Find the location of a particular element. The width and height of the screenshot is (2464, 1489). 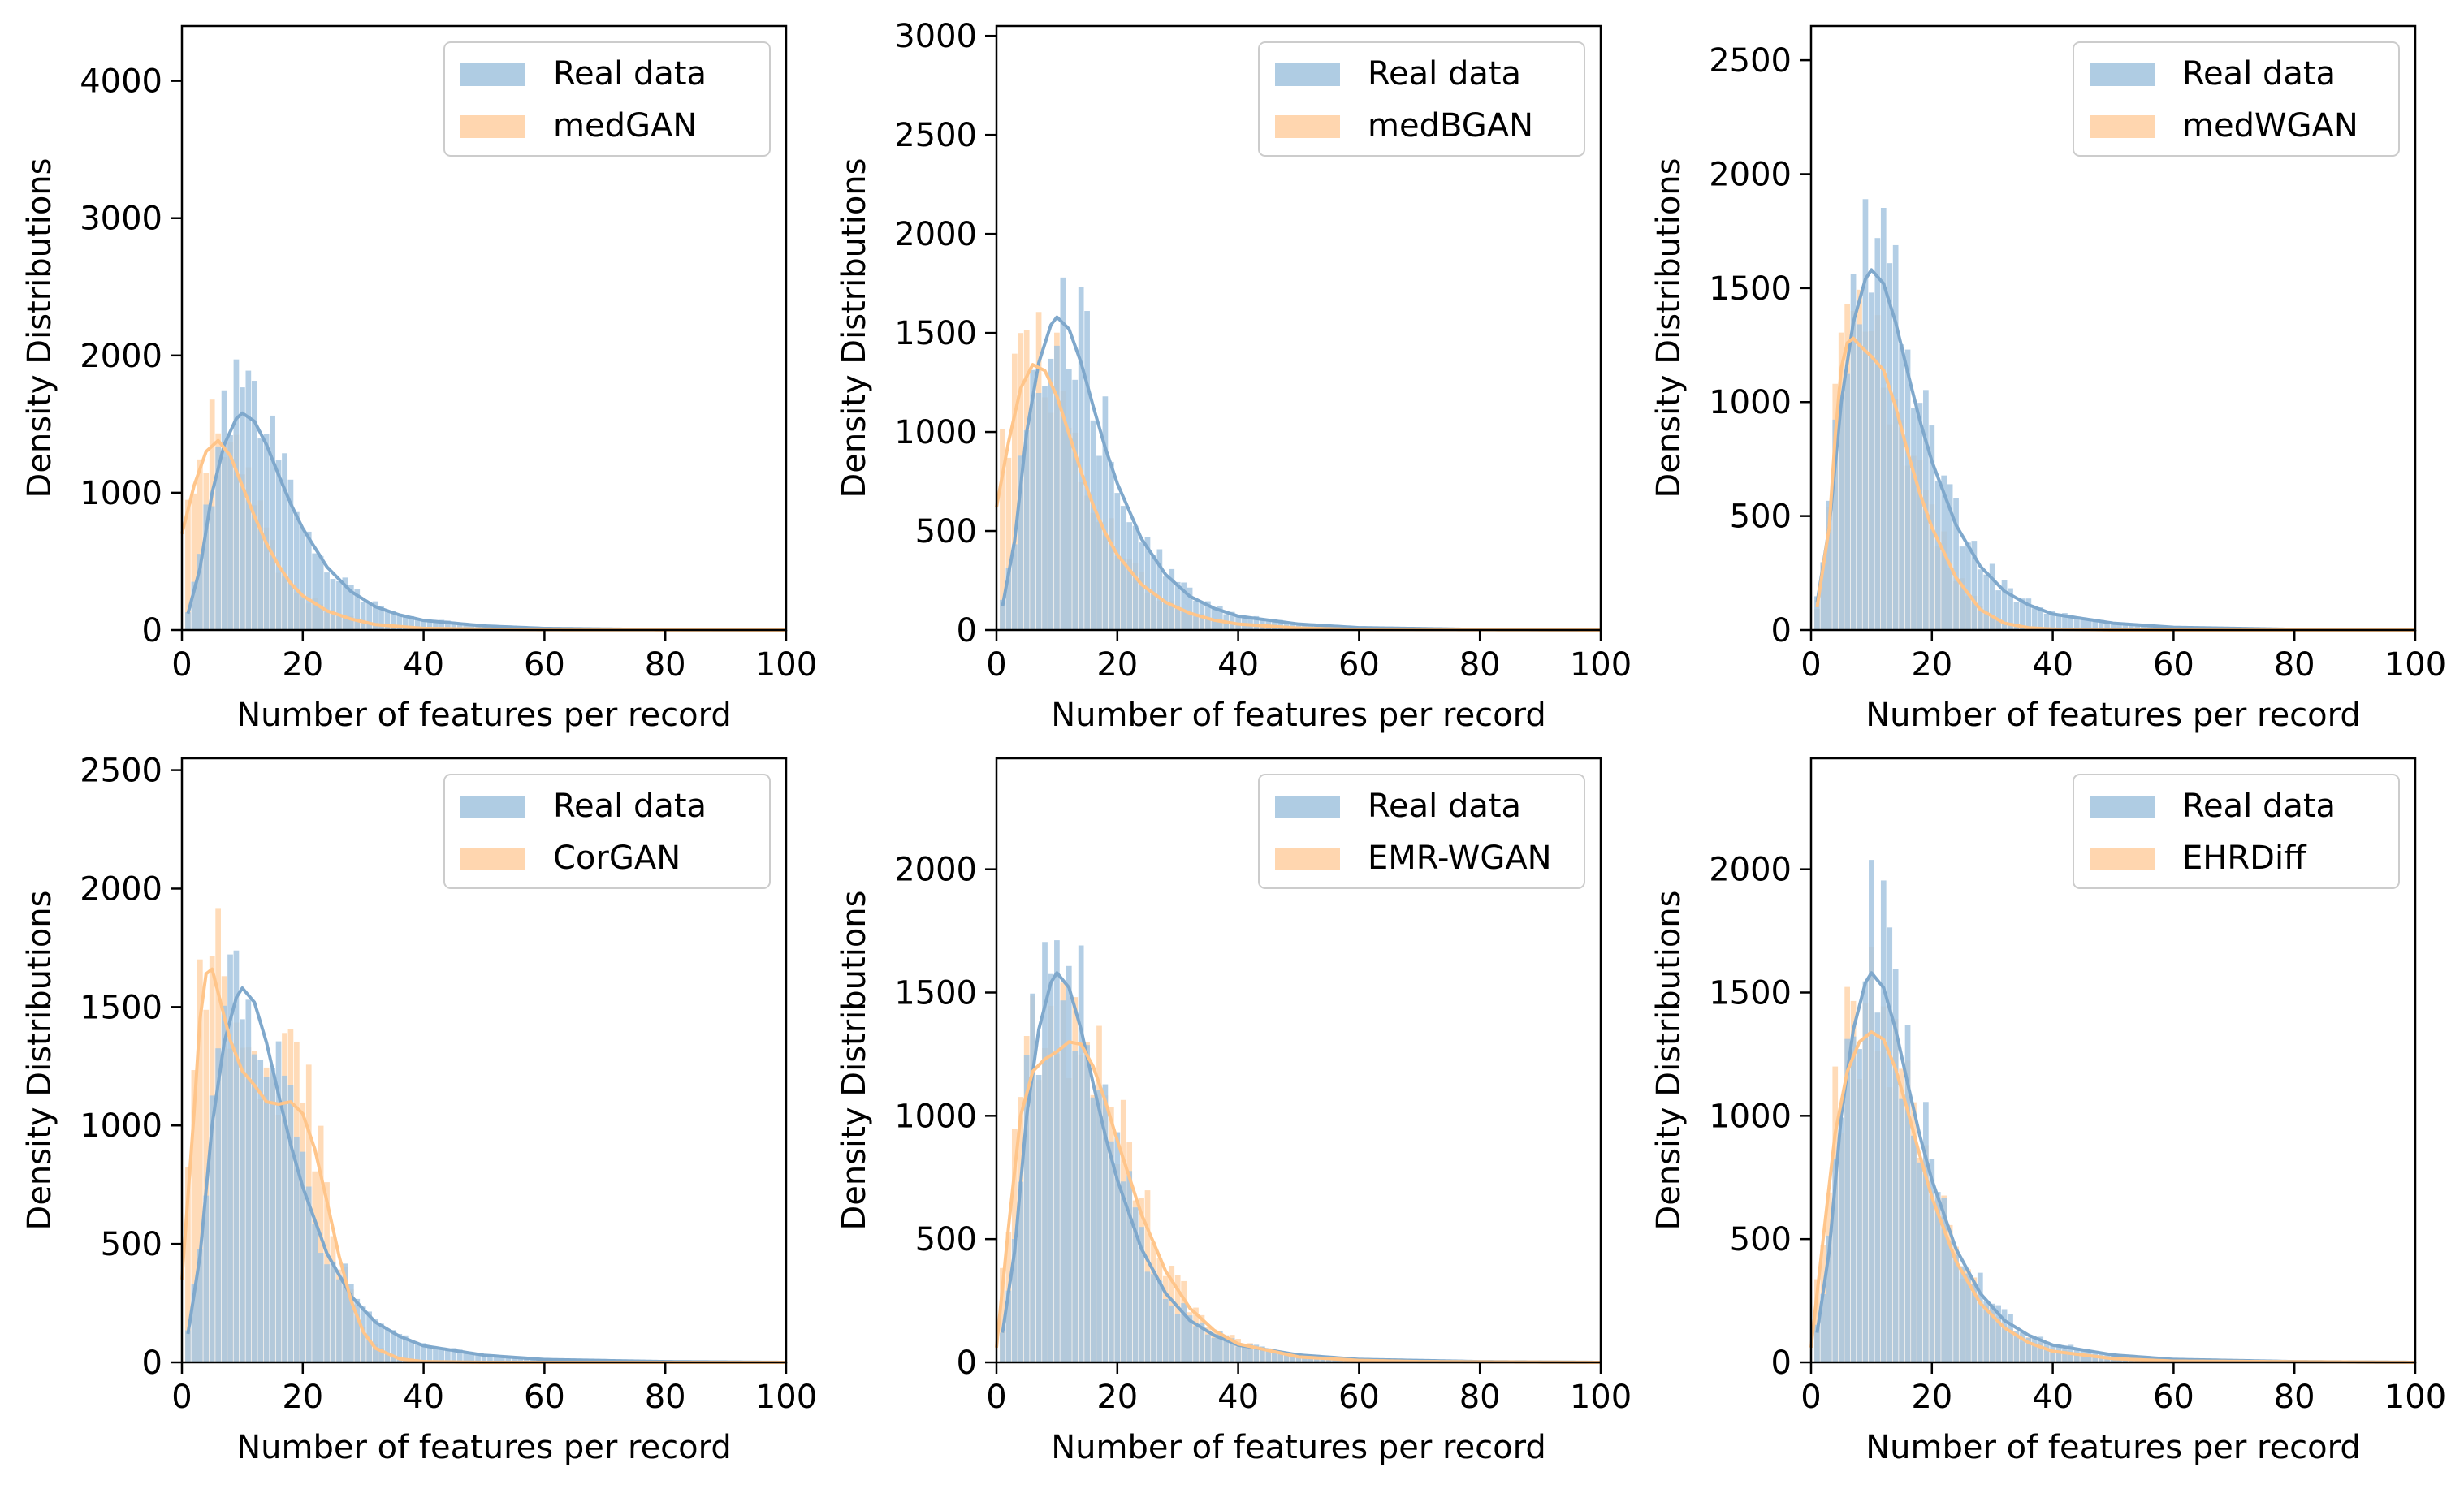

x-tick-label: 80 is located at coordinates (665, 1397).